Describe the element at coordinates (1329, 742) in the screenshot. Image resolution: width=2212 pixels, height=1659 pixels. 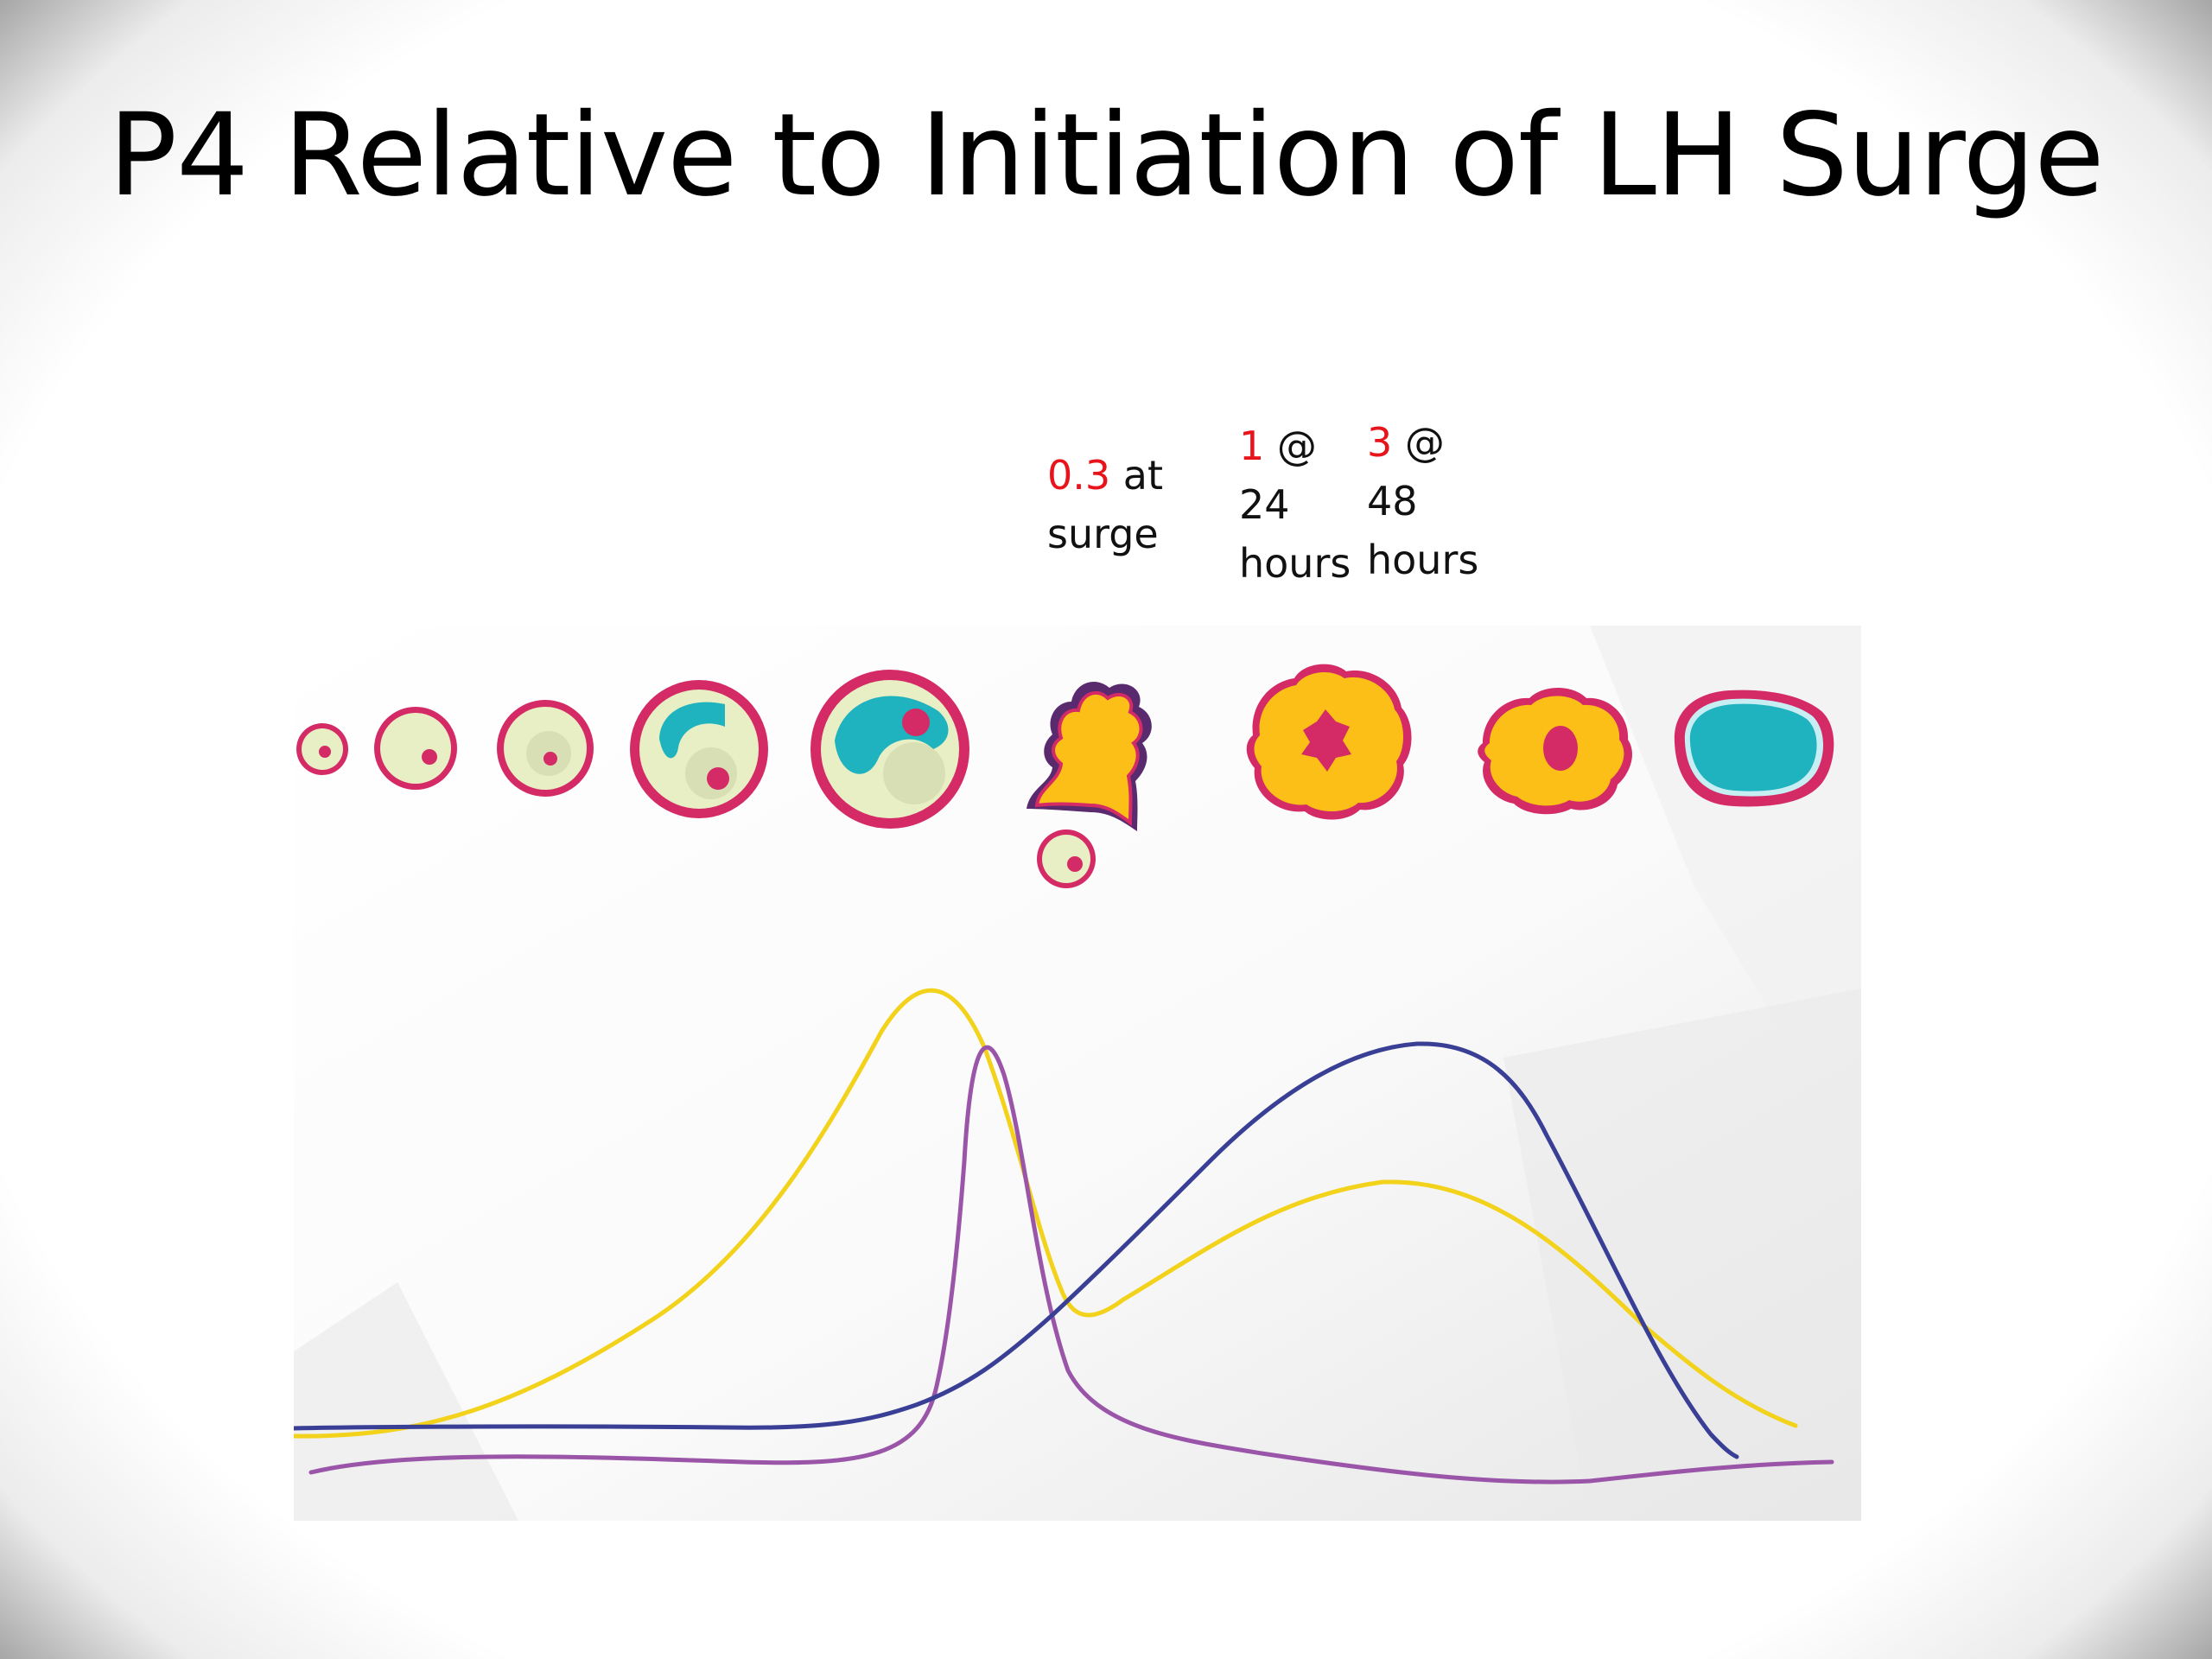
I see `early-corpus-luteum` at that location.